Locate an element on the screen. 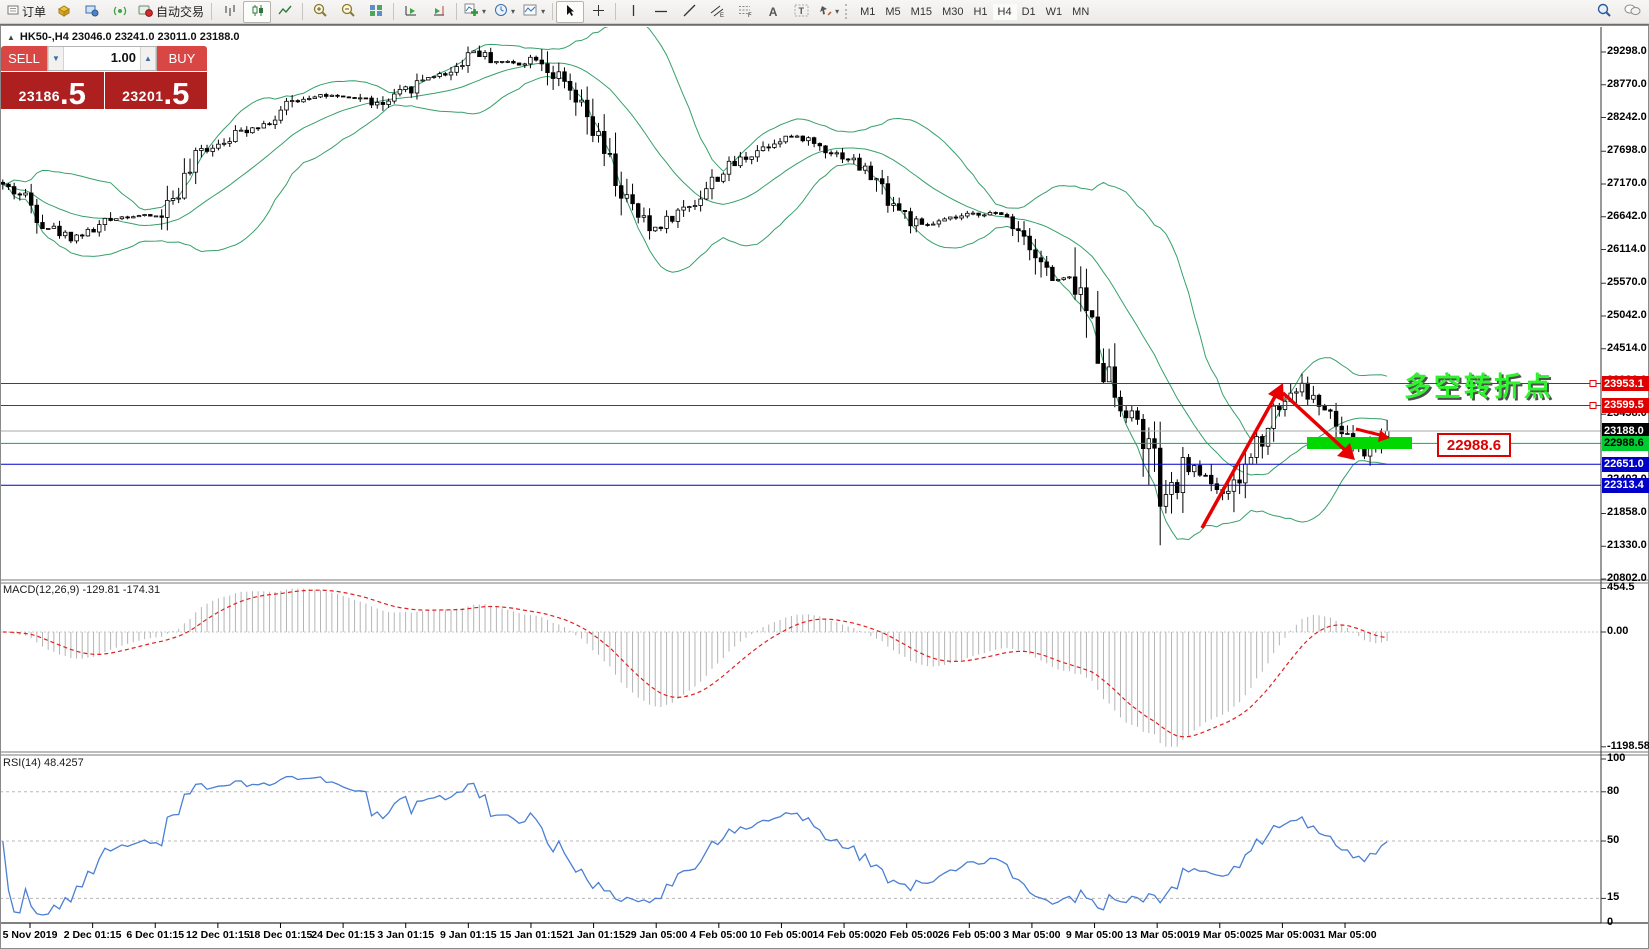  arrows-tool-button: ▾ is located at coordinates (829, 12).